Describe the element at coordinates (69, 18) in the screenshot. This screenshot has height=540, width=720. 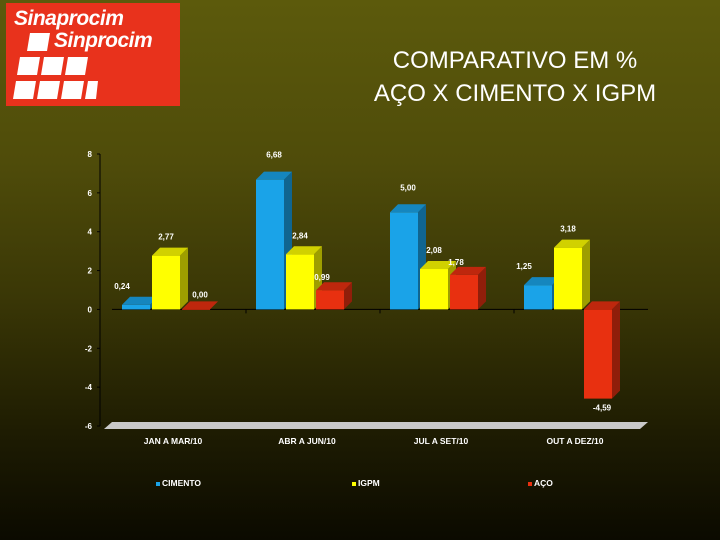
I see `logo-text-sinaprocim: Sinaprocim` at that location.